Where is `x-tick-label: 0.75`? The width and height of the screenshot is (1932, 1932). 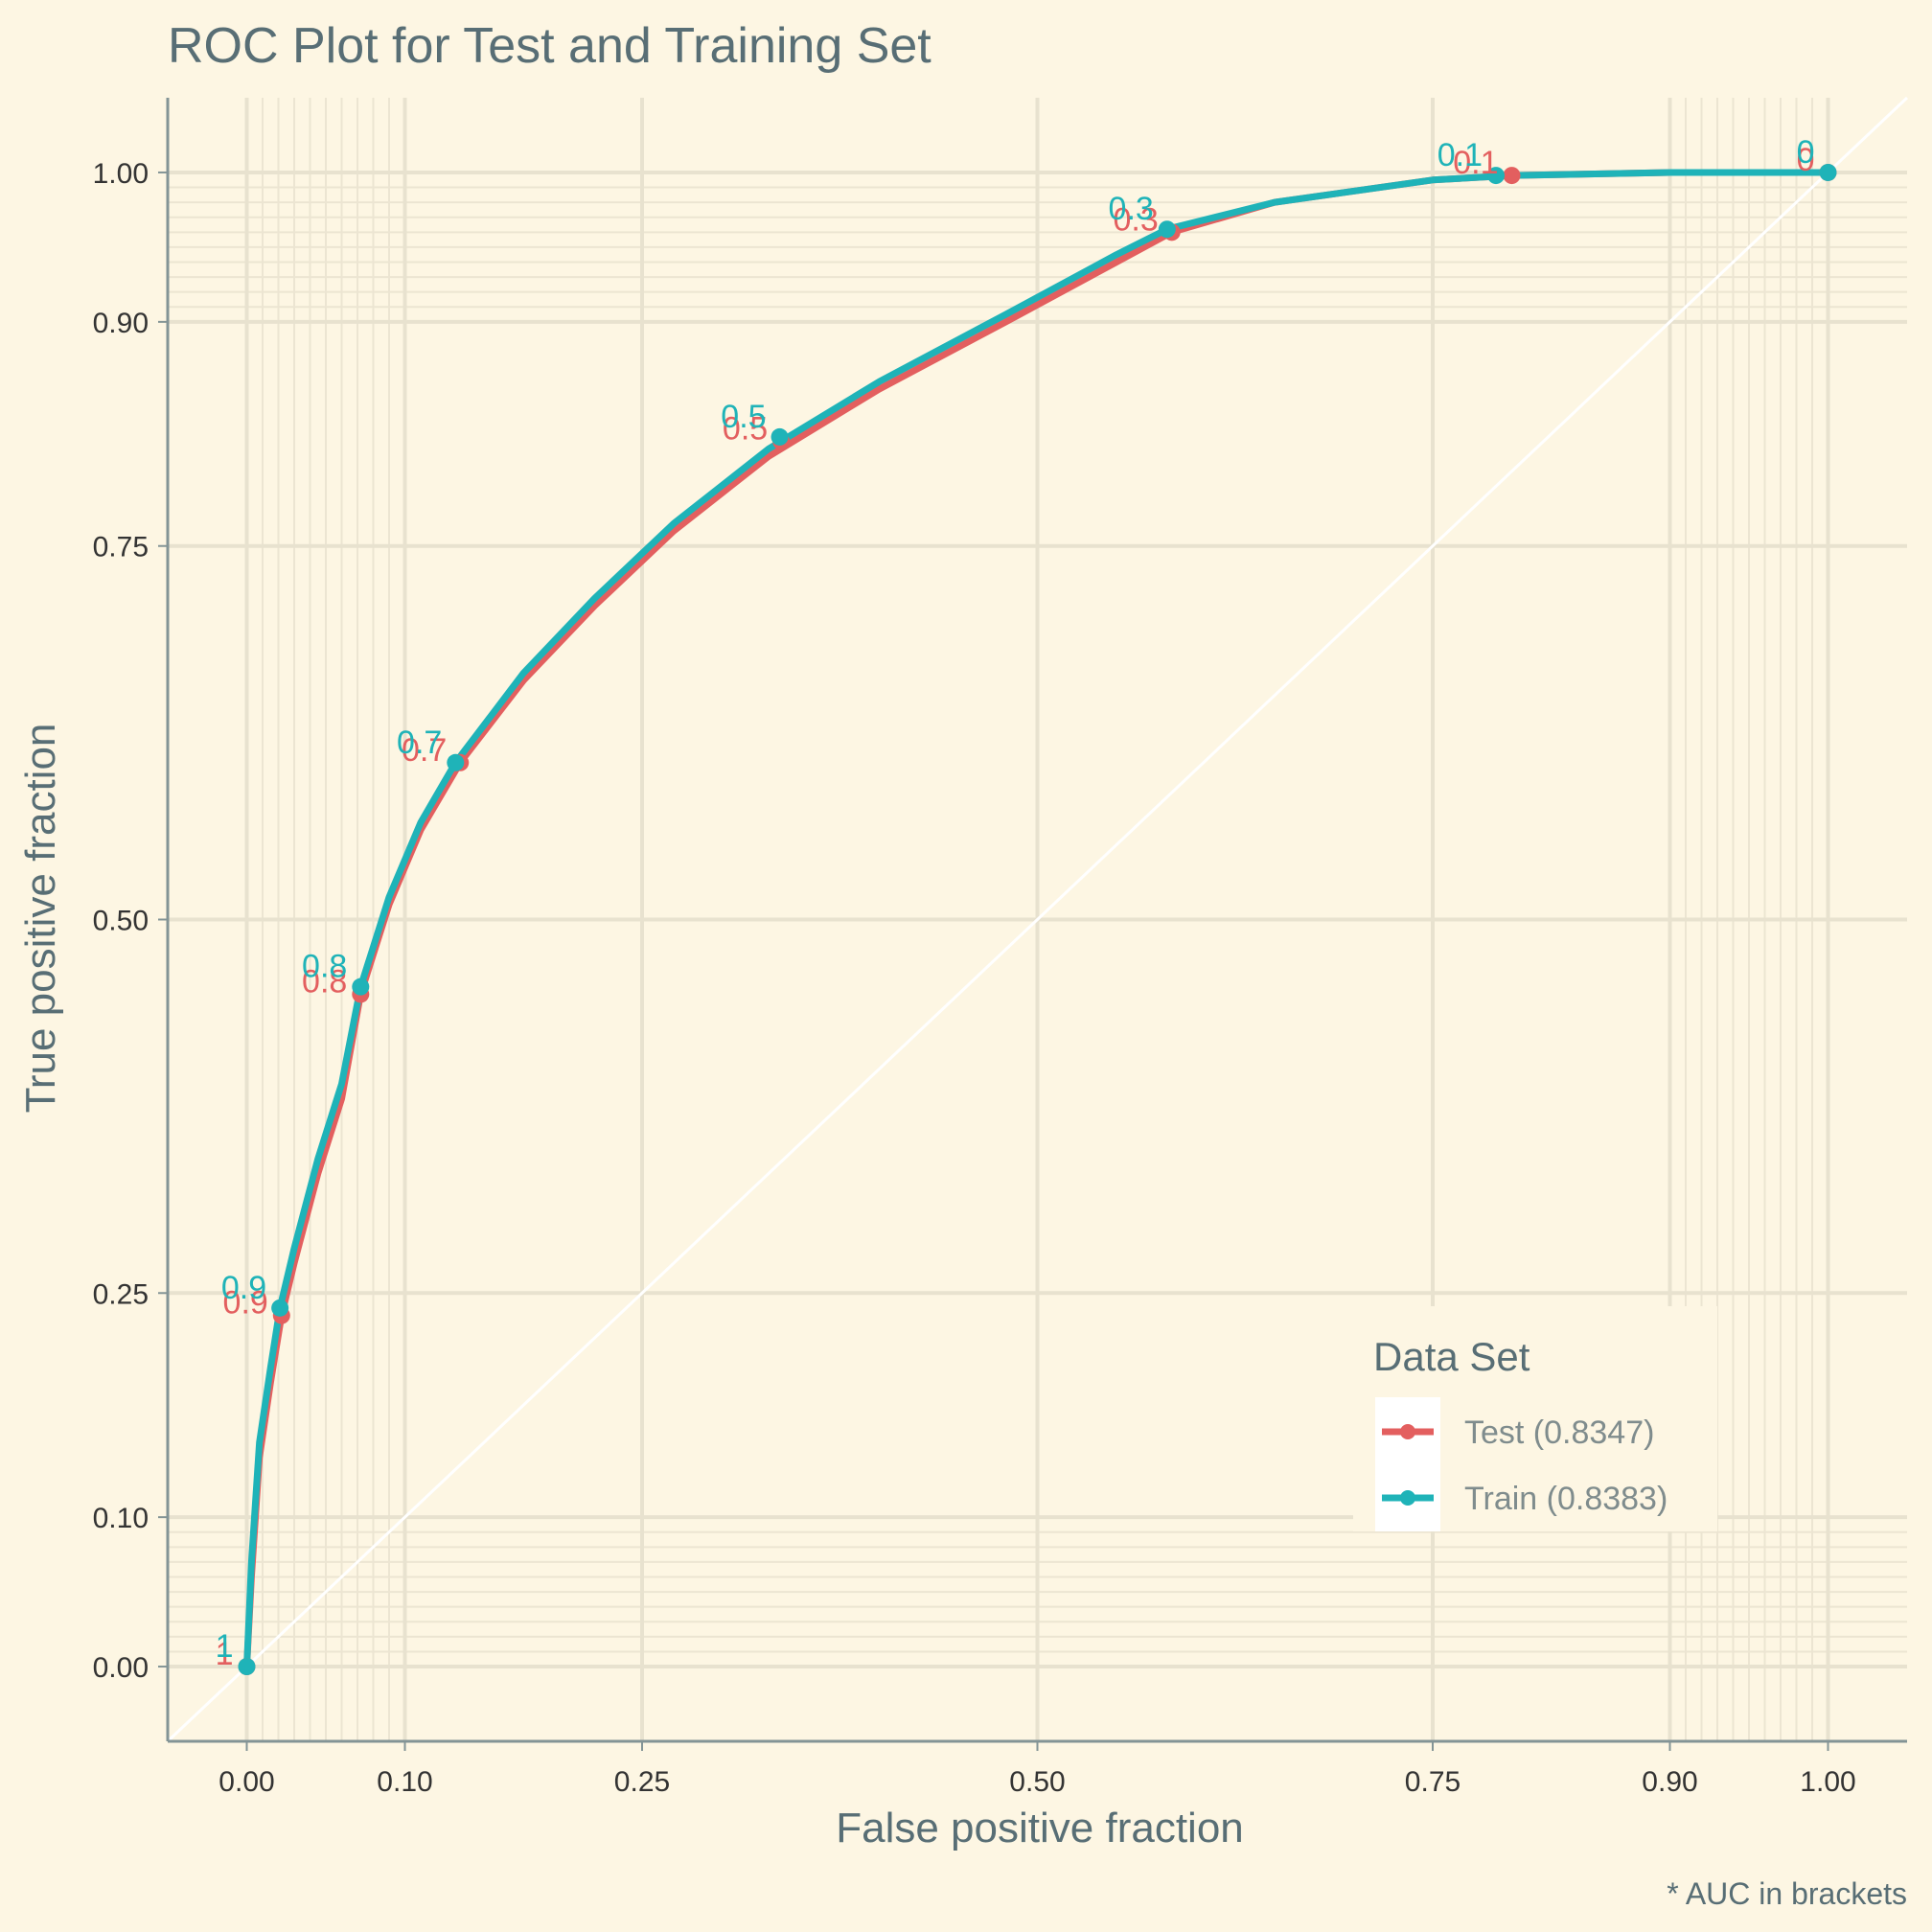
x-tick-label: 0.75 is located at coordinates (1433, 1782).